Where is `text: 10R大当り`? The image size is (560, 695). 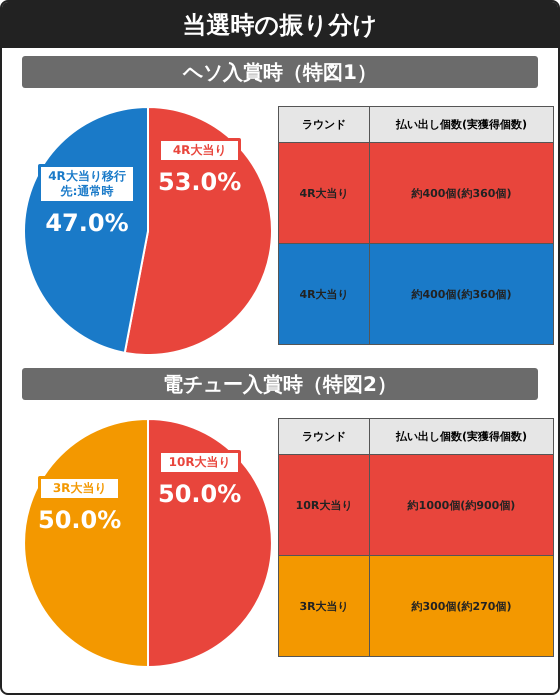 text: 10R大当り is located at coordinates (324, 505).